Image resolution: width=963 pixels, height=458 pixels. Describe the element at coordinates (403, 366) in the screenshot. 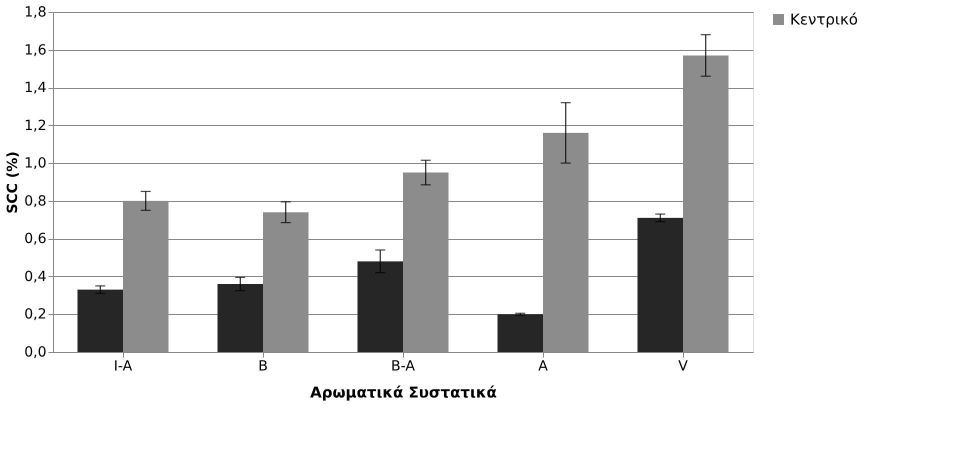

I see `x-tick-label: B-A` at that location.